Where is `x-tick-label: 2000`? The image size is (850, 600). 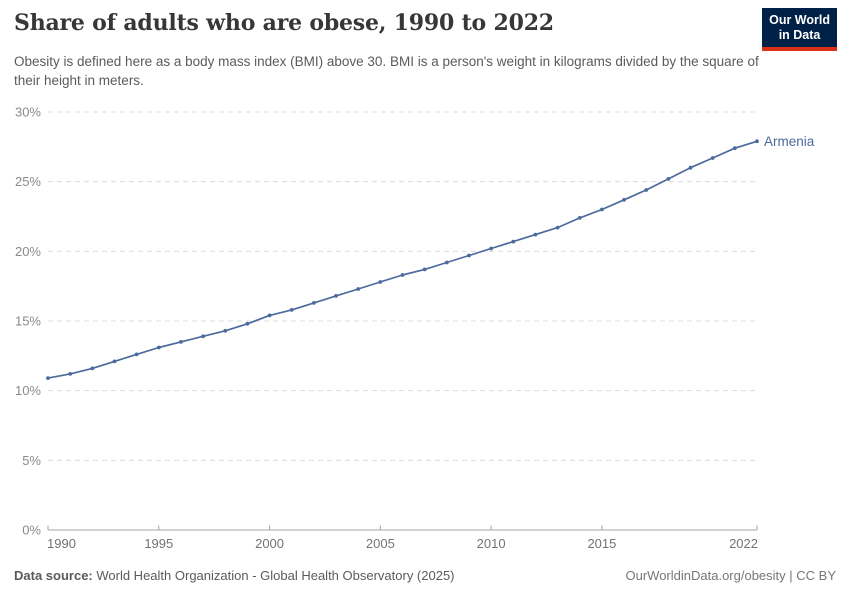
x-tick-label: 2000 is located at coordinates (269, 543).